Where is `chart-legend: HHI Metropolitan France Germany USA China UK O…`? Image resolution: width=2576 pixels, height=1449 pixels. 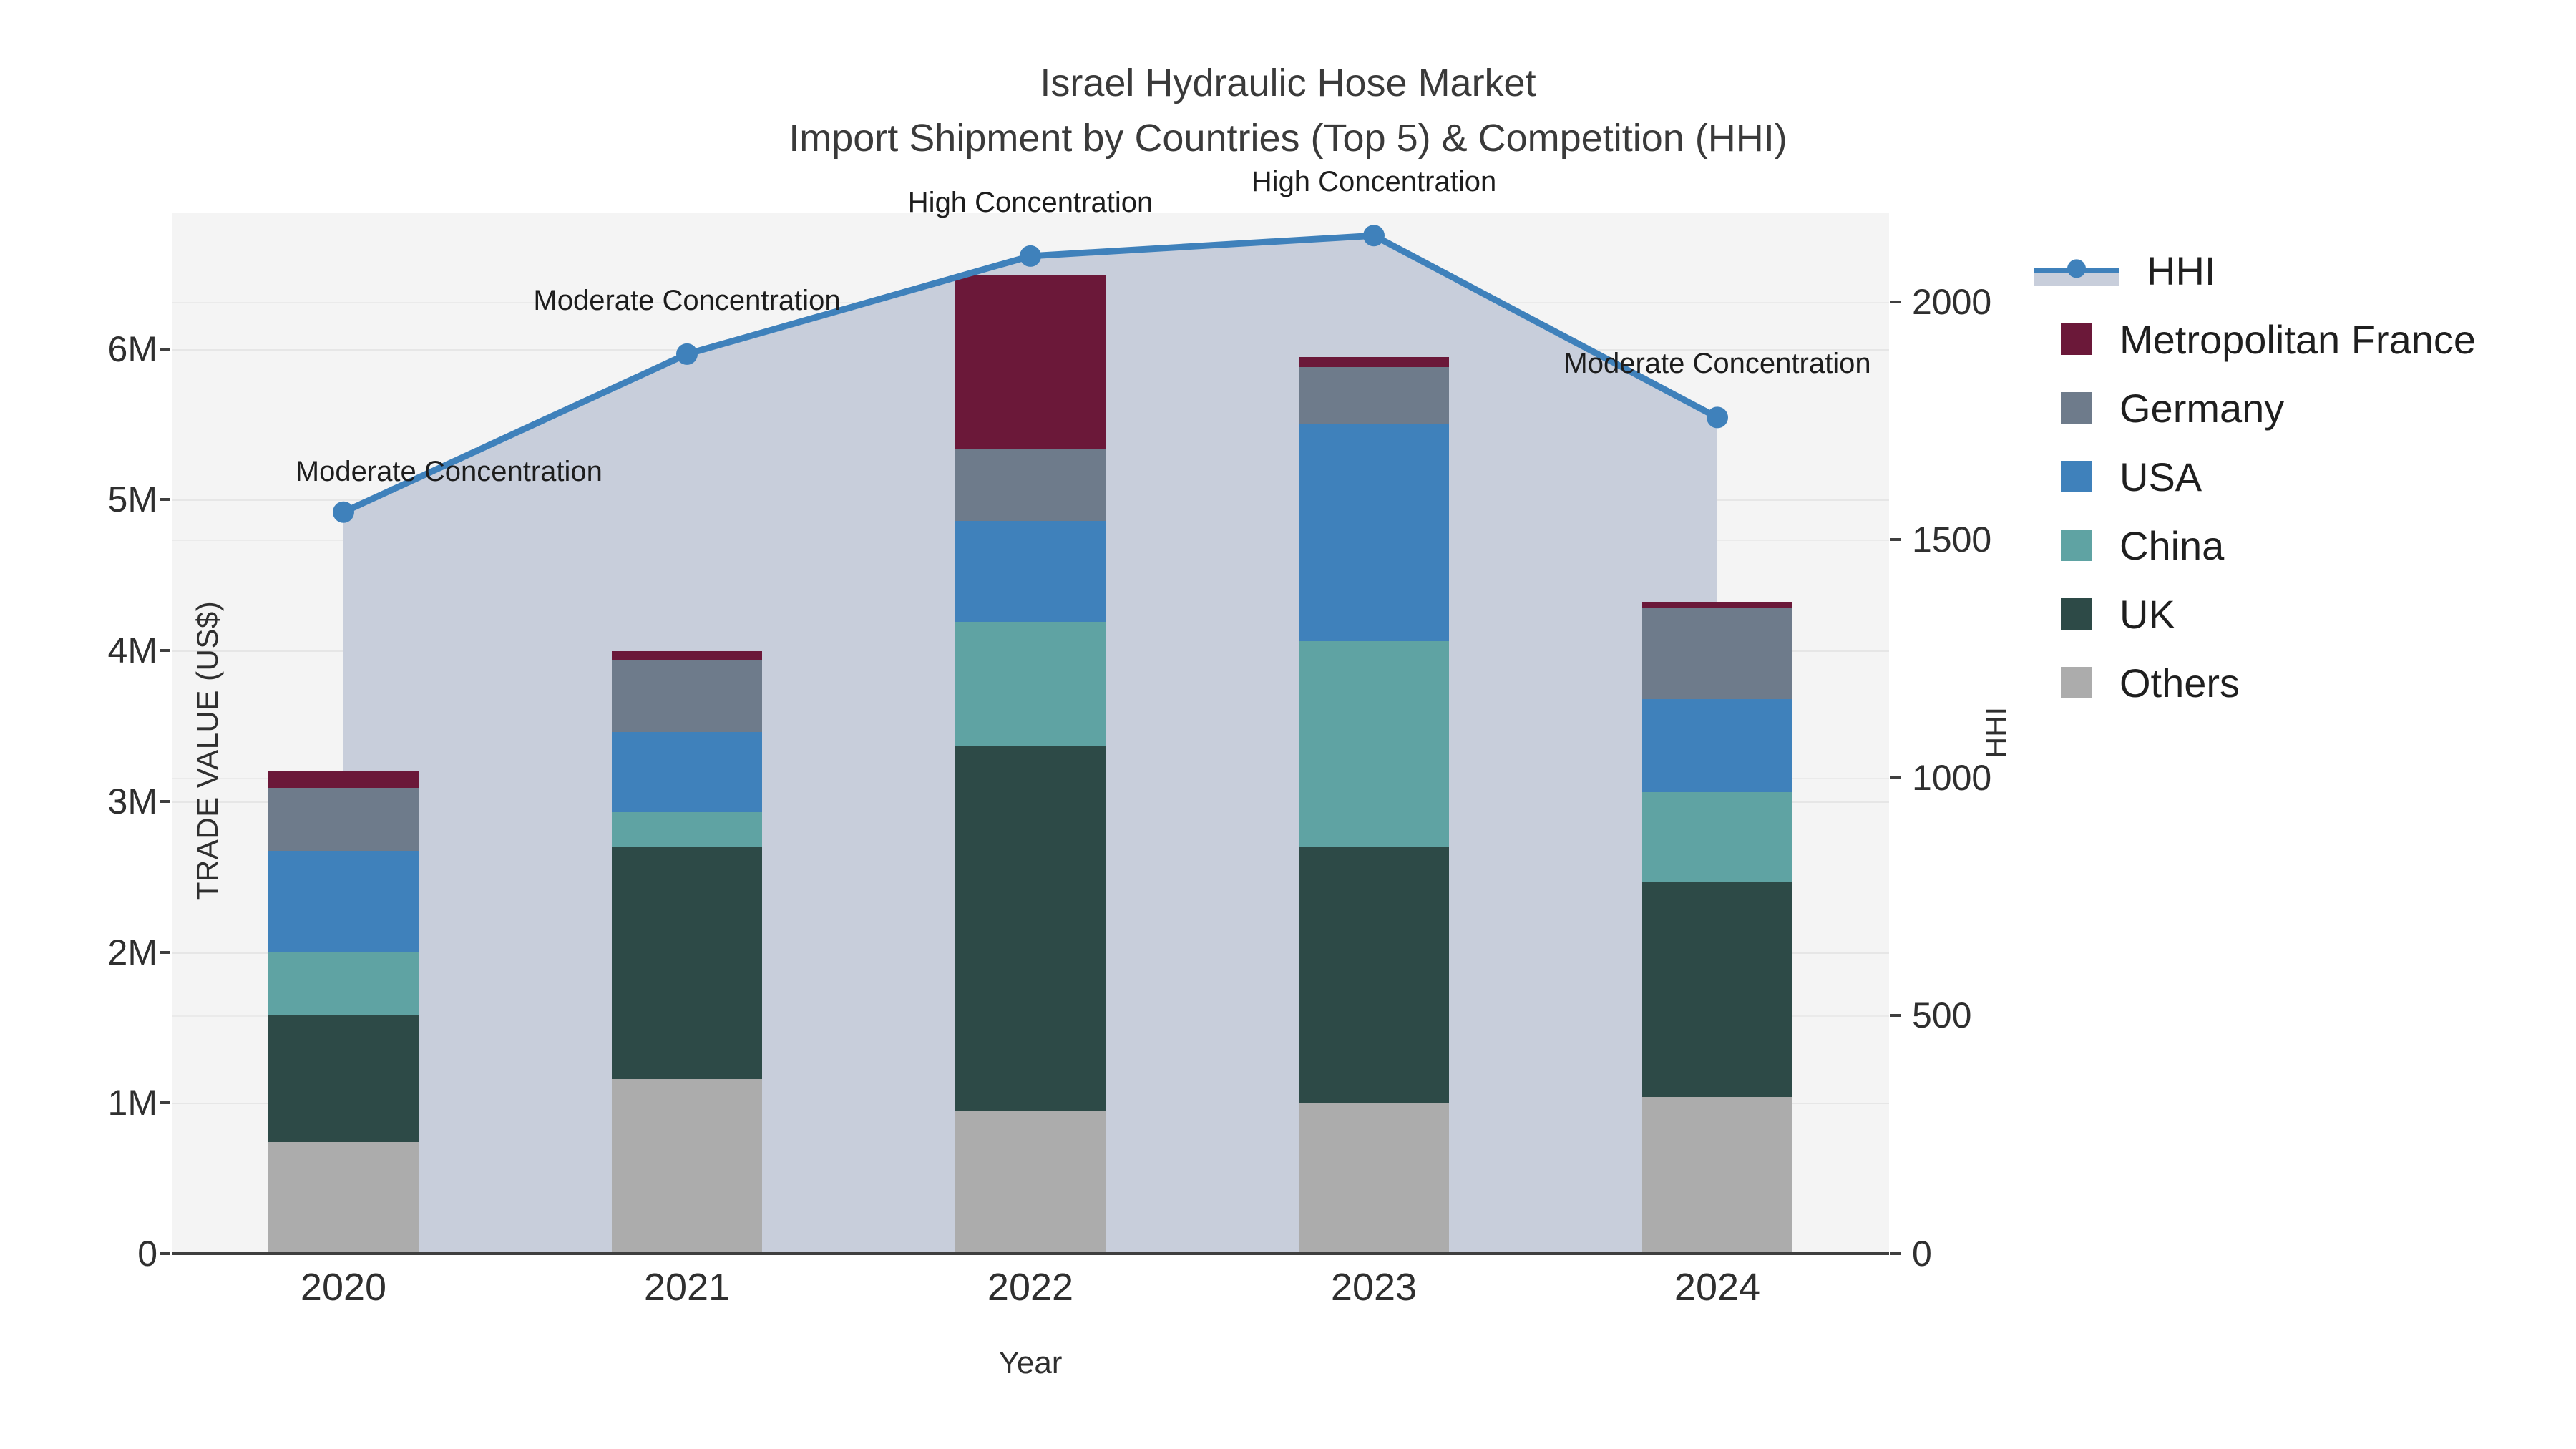 chart-legend: HHI Metropolitan France Germany USA China UK O… is located at coordinates (2298, 476).